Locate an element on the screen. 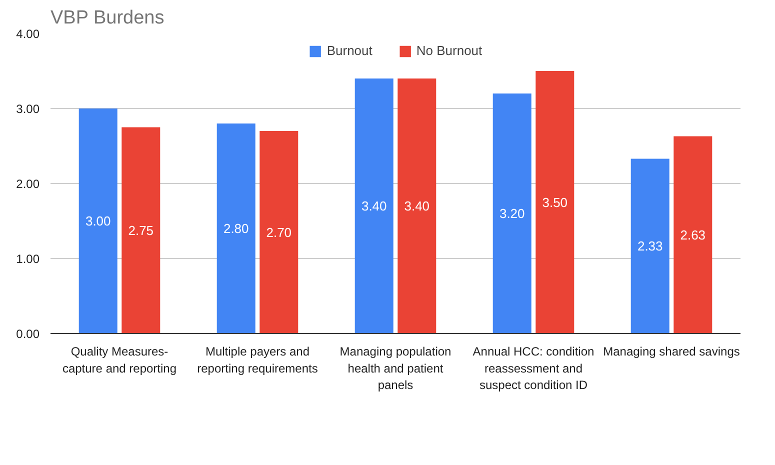 This screenshot has width=775, height=465. y-tick-label: 3.00 is located at coordinates (28, 109).